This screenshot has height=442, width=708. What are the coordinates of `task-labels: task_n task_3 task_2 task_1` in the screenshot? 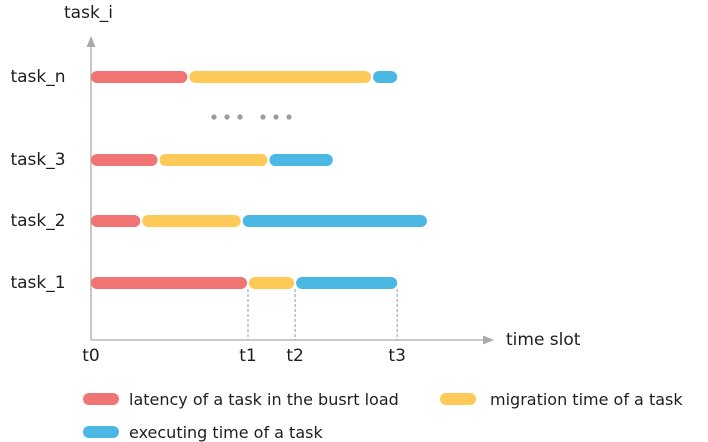 It's located at (37, 180).